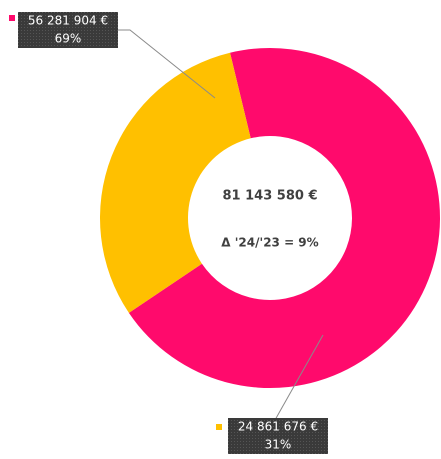 The image size is (441, 459). Describe the element at coordinates (269, 243) in the screenshot. I see `annotation: Δ '24/'23 = 9%` at that location.